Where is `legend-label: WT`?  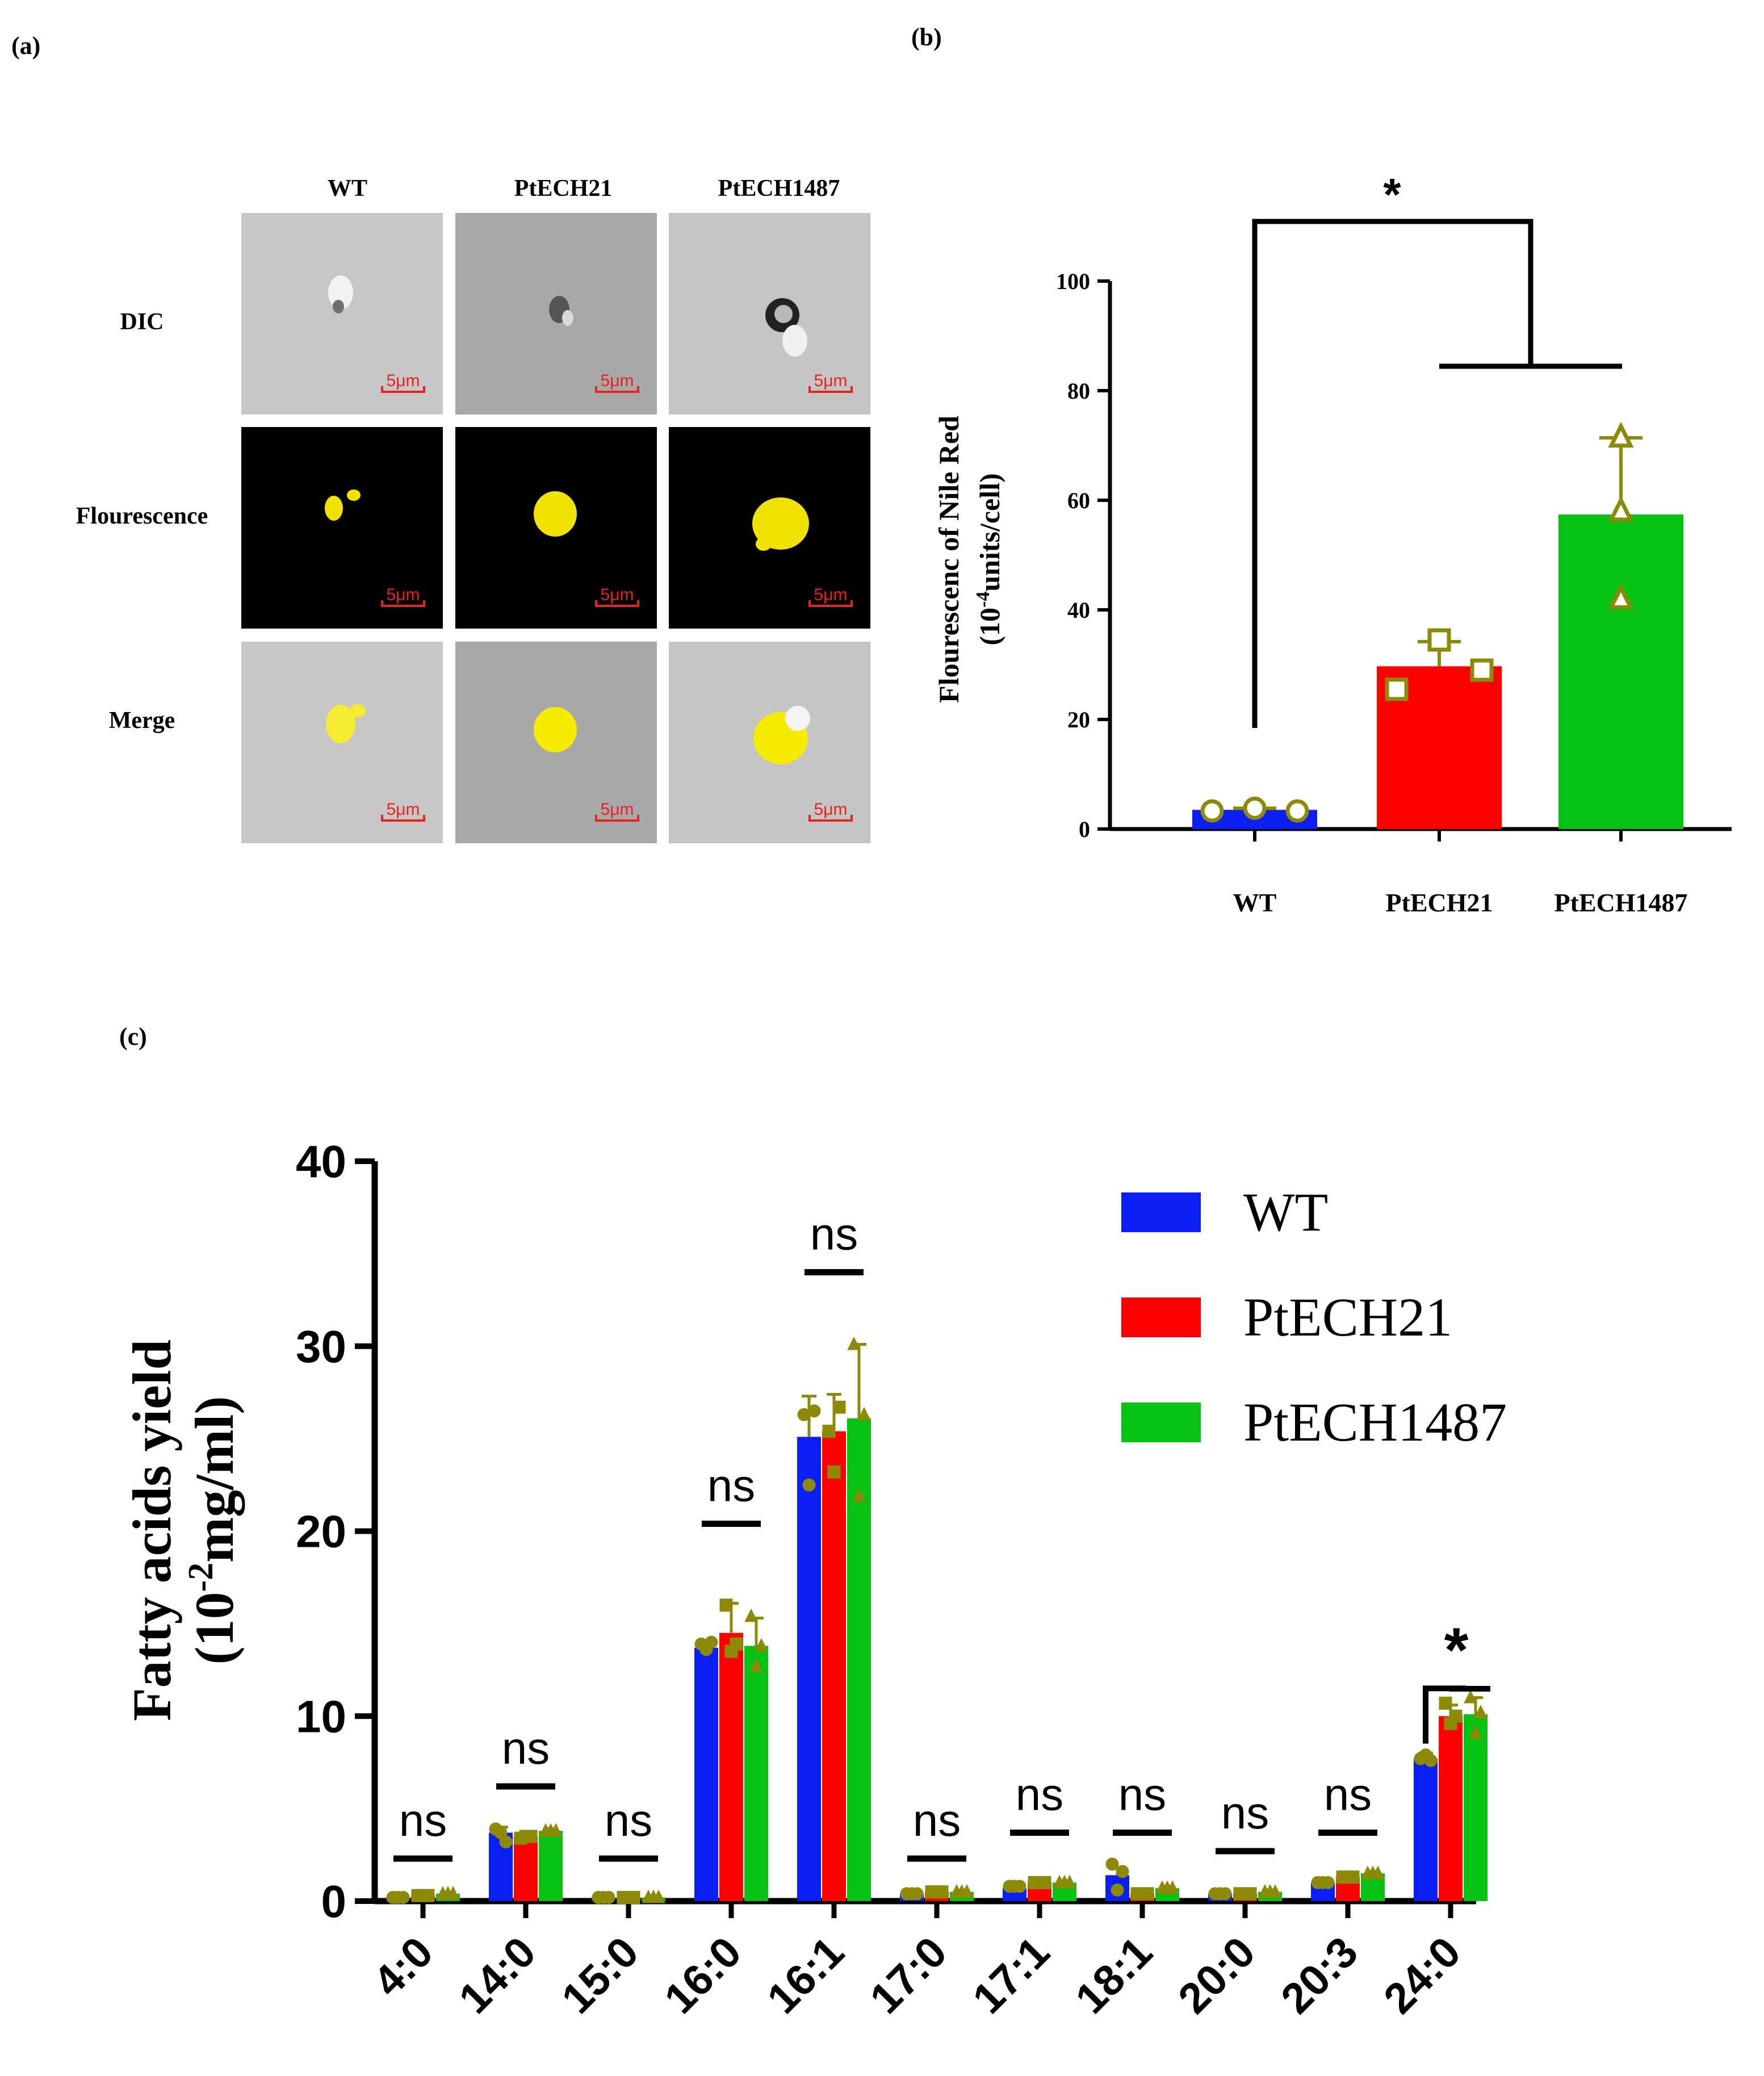
legend-label: WT is located at coordinates (1285, 1212).